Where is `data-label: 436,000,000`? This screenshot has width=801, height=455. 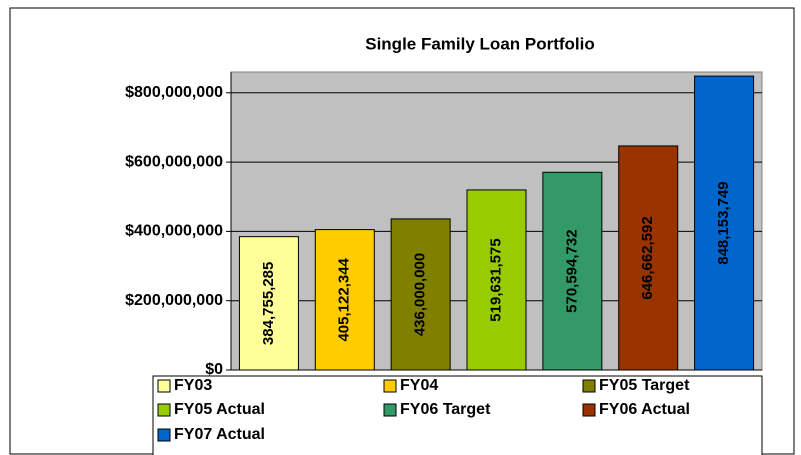 data-label: 436,000,000 is located at coordinates (420, 294).